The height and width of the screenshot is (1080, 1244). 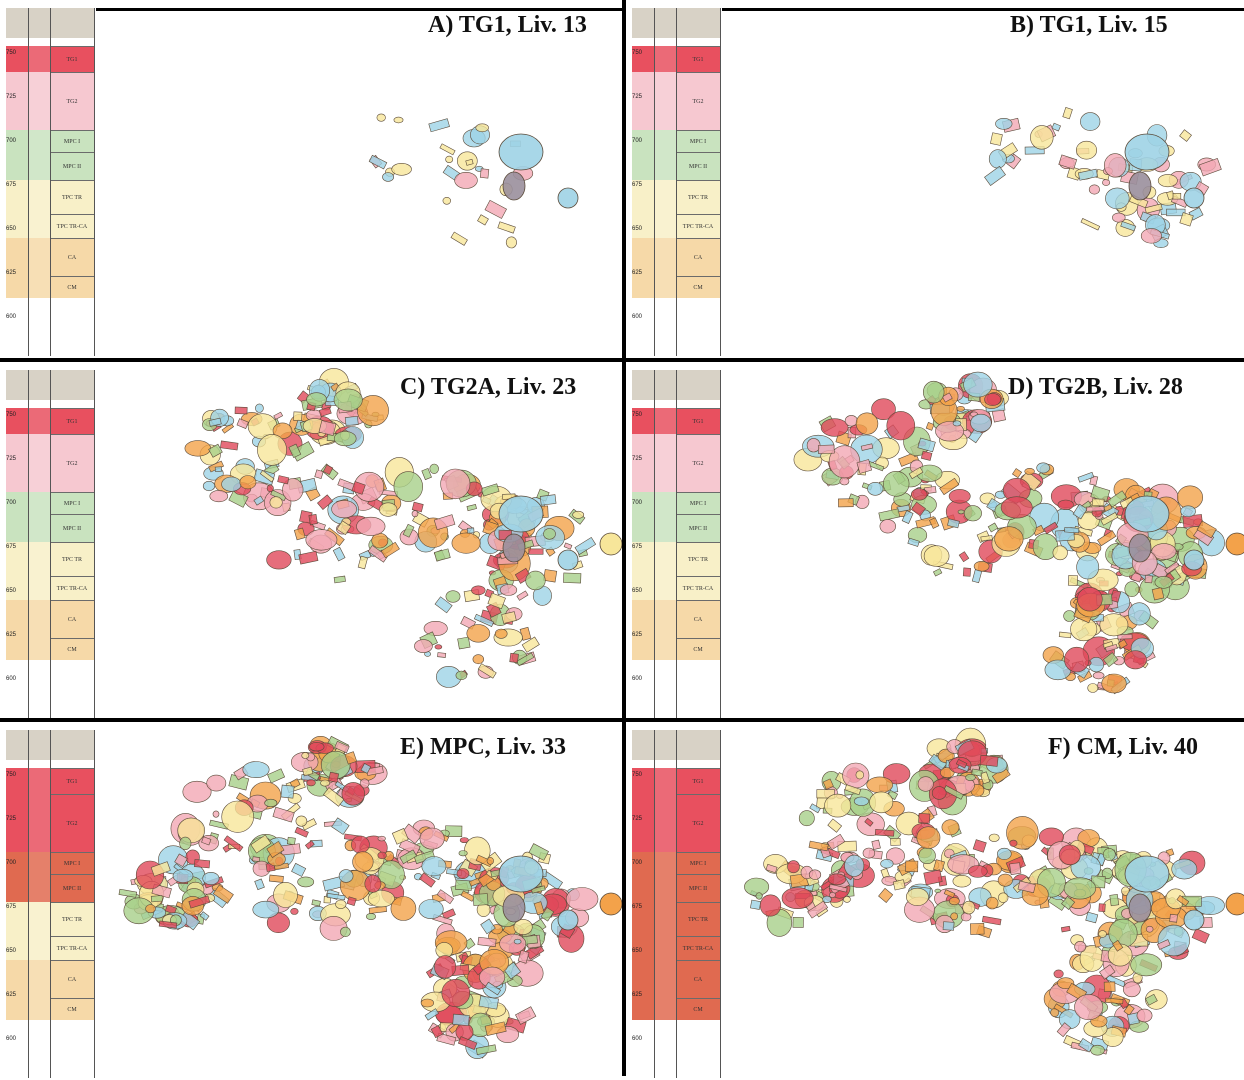 What do you see at coordinates (11, 273) in the screenshot?
I see `depth-tick: 625` at bounding box center [11, 273].